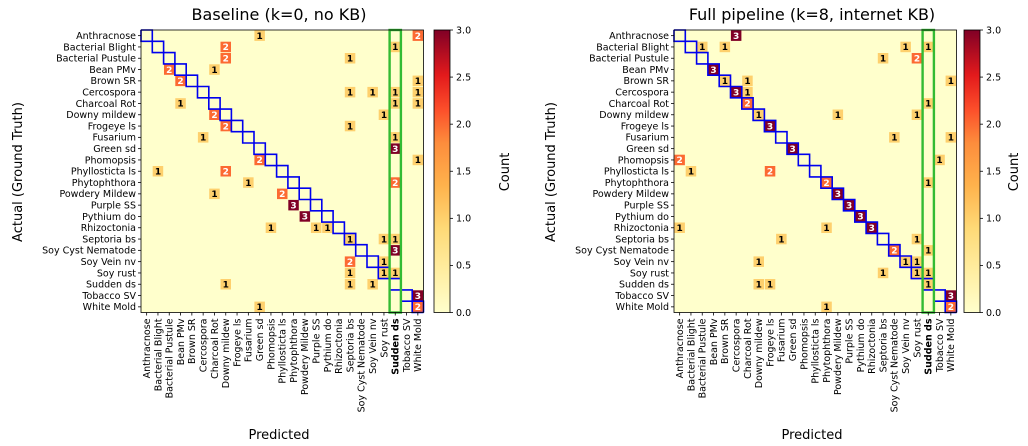  Describe the element at coordinates (630, 194) in the screenshot. I see `y-tick-label: Powdery Mildew` at that location.